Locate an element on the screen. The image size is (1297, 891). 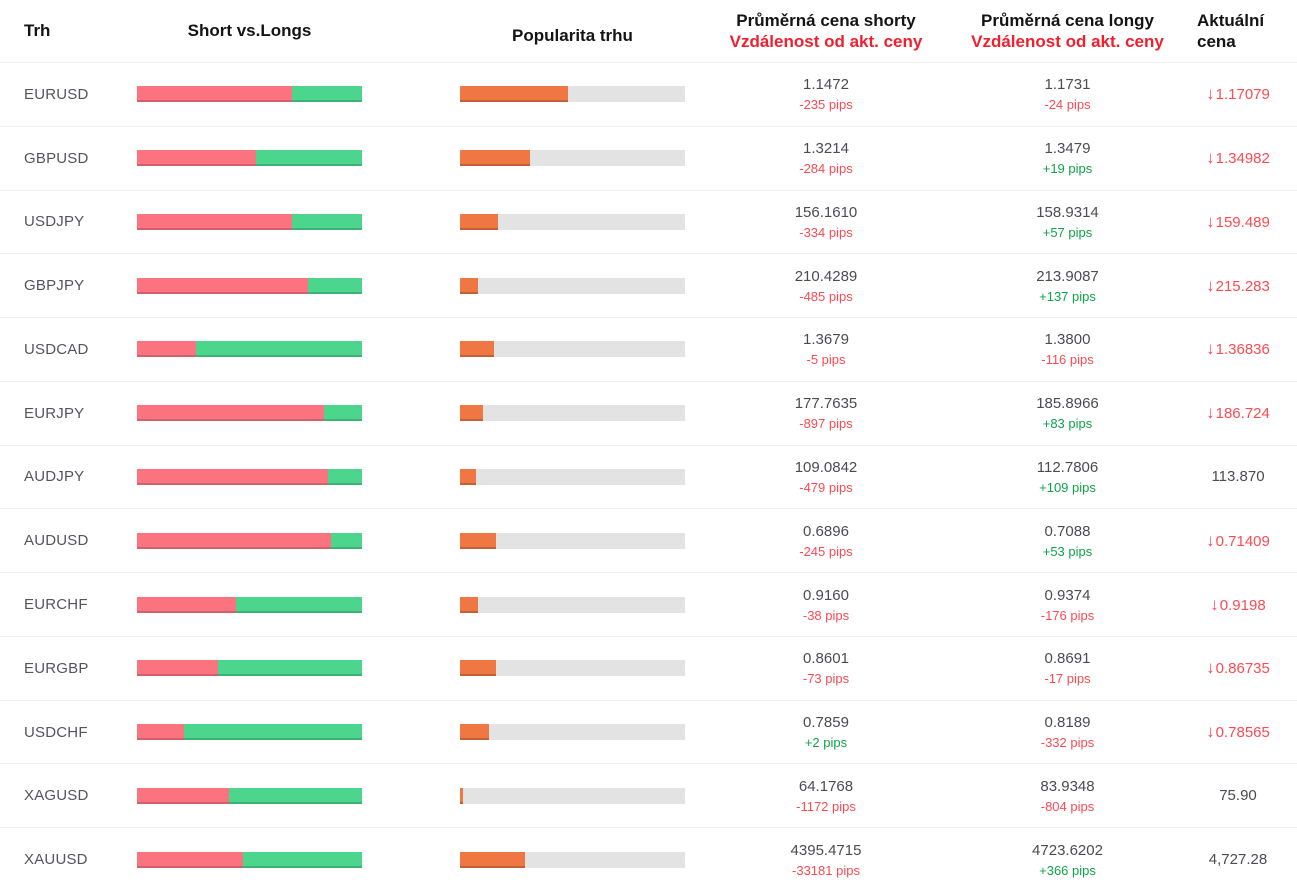
current-price-cell: ↓0.71409 is located at coordinates (1247, 541).